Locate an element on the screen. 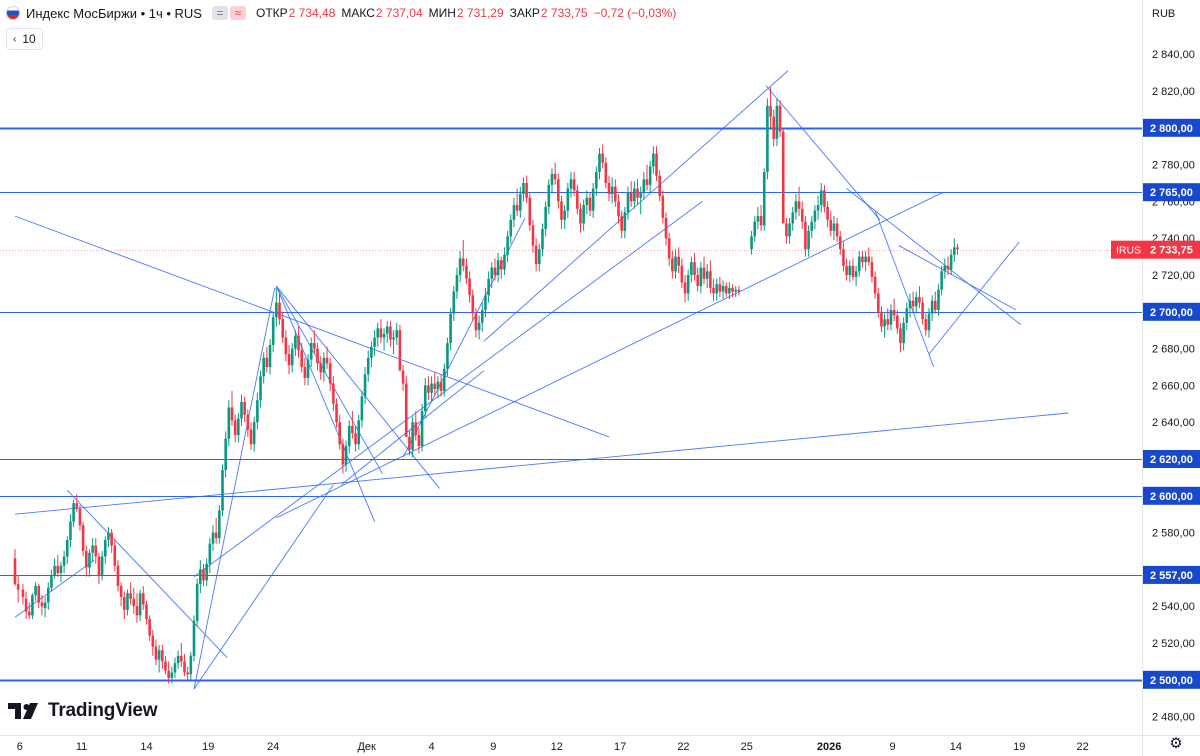 This screenshot has height=756, width=1200. time-axis: 6 11 14 19 24 Дек 4 9 12 17 22 25 2026 9 14 19 22 is located at coordinates (600, 744).